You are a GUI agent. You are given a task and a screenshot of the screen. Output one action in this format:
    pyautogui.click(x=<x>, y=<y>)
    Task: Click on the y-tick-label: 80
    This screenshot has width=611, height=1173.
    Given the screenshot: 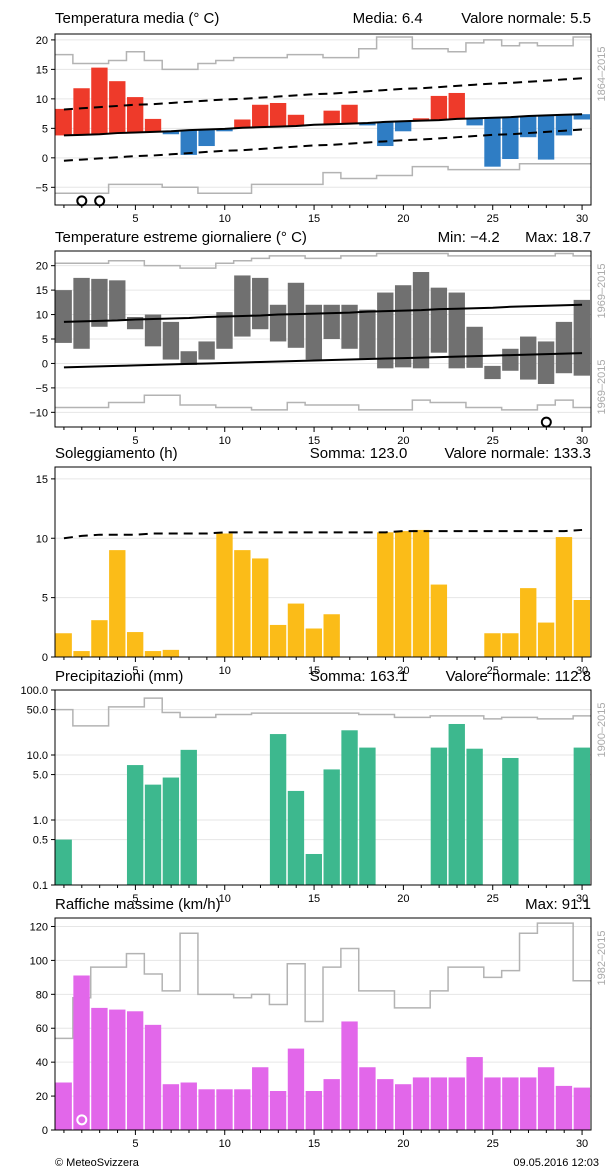 What is the action you would take?
    pyautogui.click(x=42, y=995)
    